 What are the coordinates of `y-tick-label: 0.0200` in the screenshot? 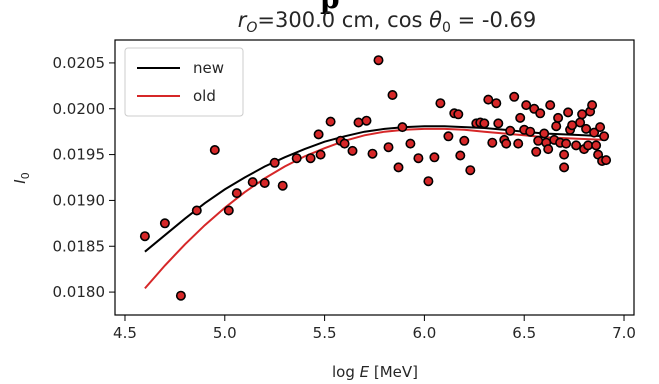 It's located at (79, 109).